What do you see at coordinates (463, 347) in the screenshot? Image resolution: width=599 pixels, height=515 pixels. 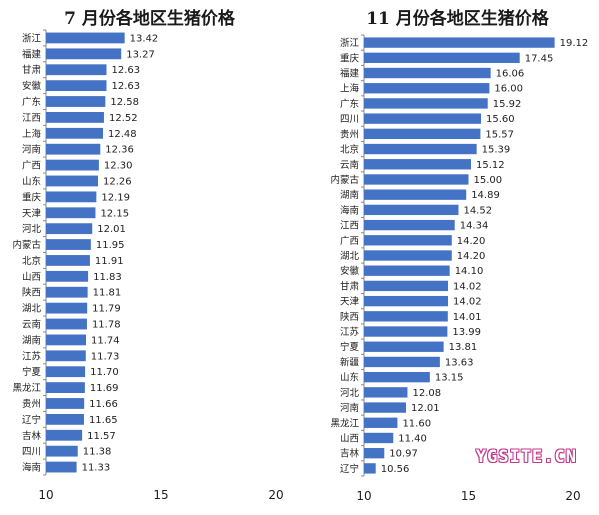 I see `data-label: 13.81` at bounding box center [463, 347].